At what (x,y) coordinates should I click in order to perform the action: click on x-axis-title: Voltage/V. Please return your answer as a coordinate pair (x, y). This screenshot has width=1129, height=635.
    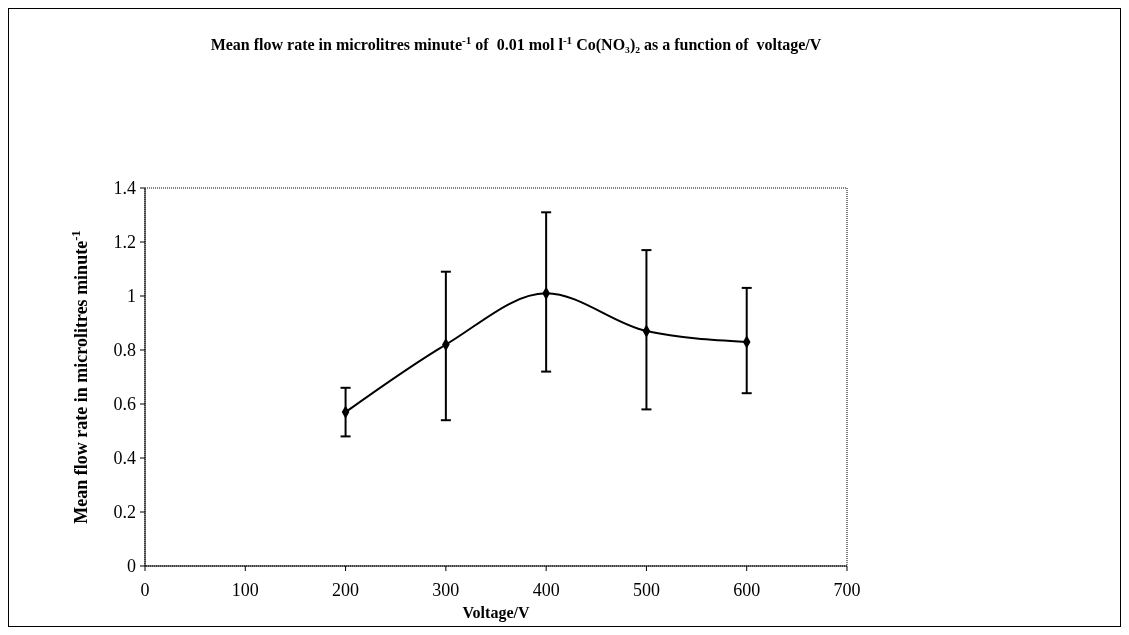
    Looking at the image, I should click on (496, 613).